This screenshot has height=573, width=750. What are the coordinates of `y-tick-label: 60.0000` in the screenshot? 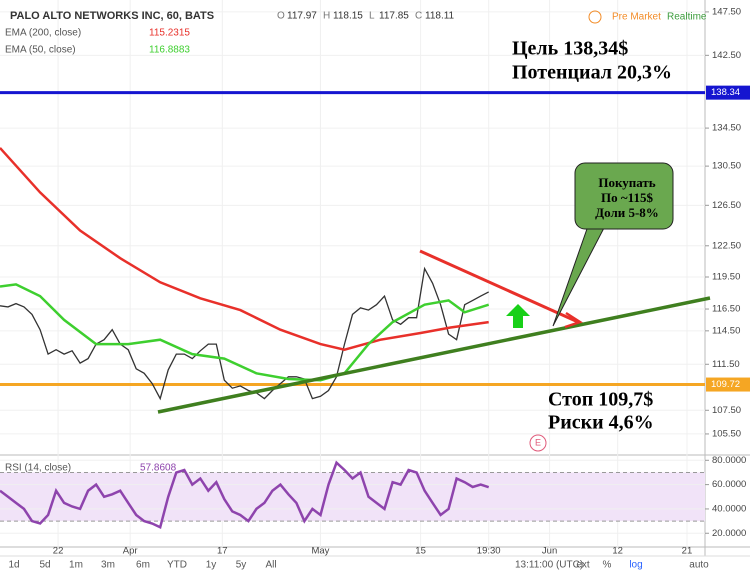 It's located at (729, 484).